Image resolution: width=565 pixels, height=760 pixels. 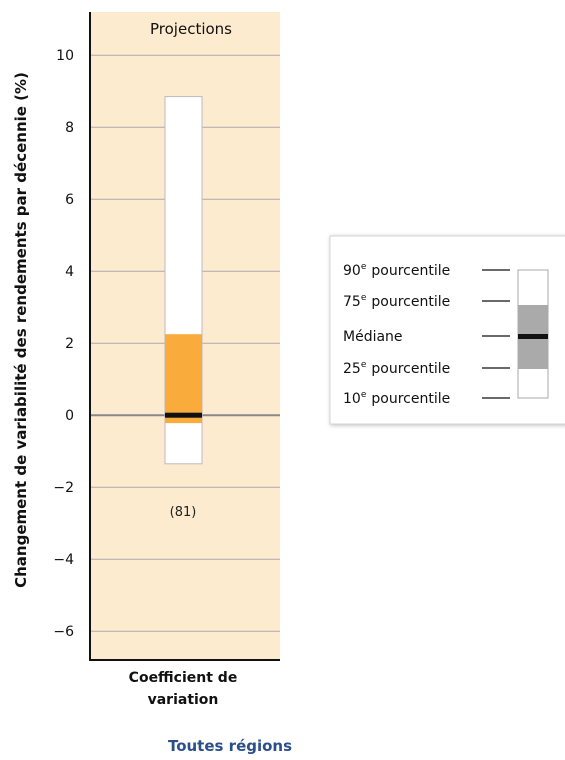 I want to click on y-tick-label-6: −2, so click(x=63, y=488).